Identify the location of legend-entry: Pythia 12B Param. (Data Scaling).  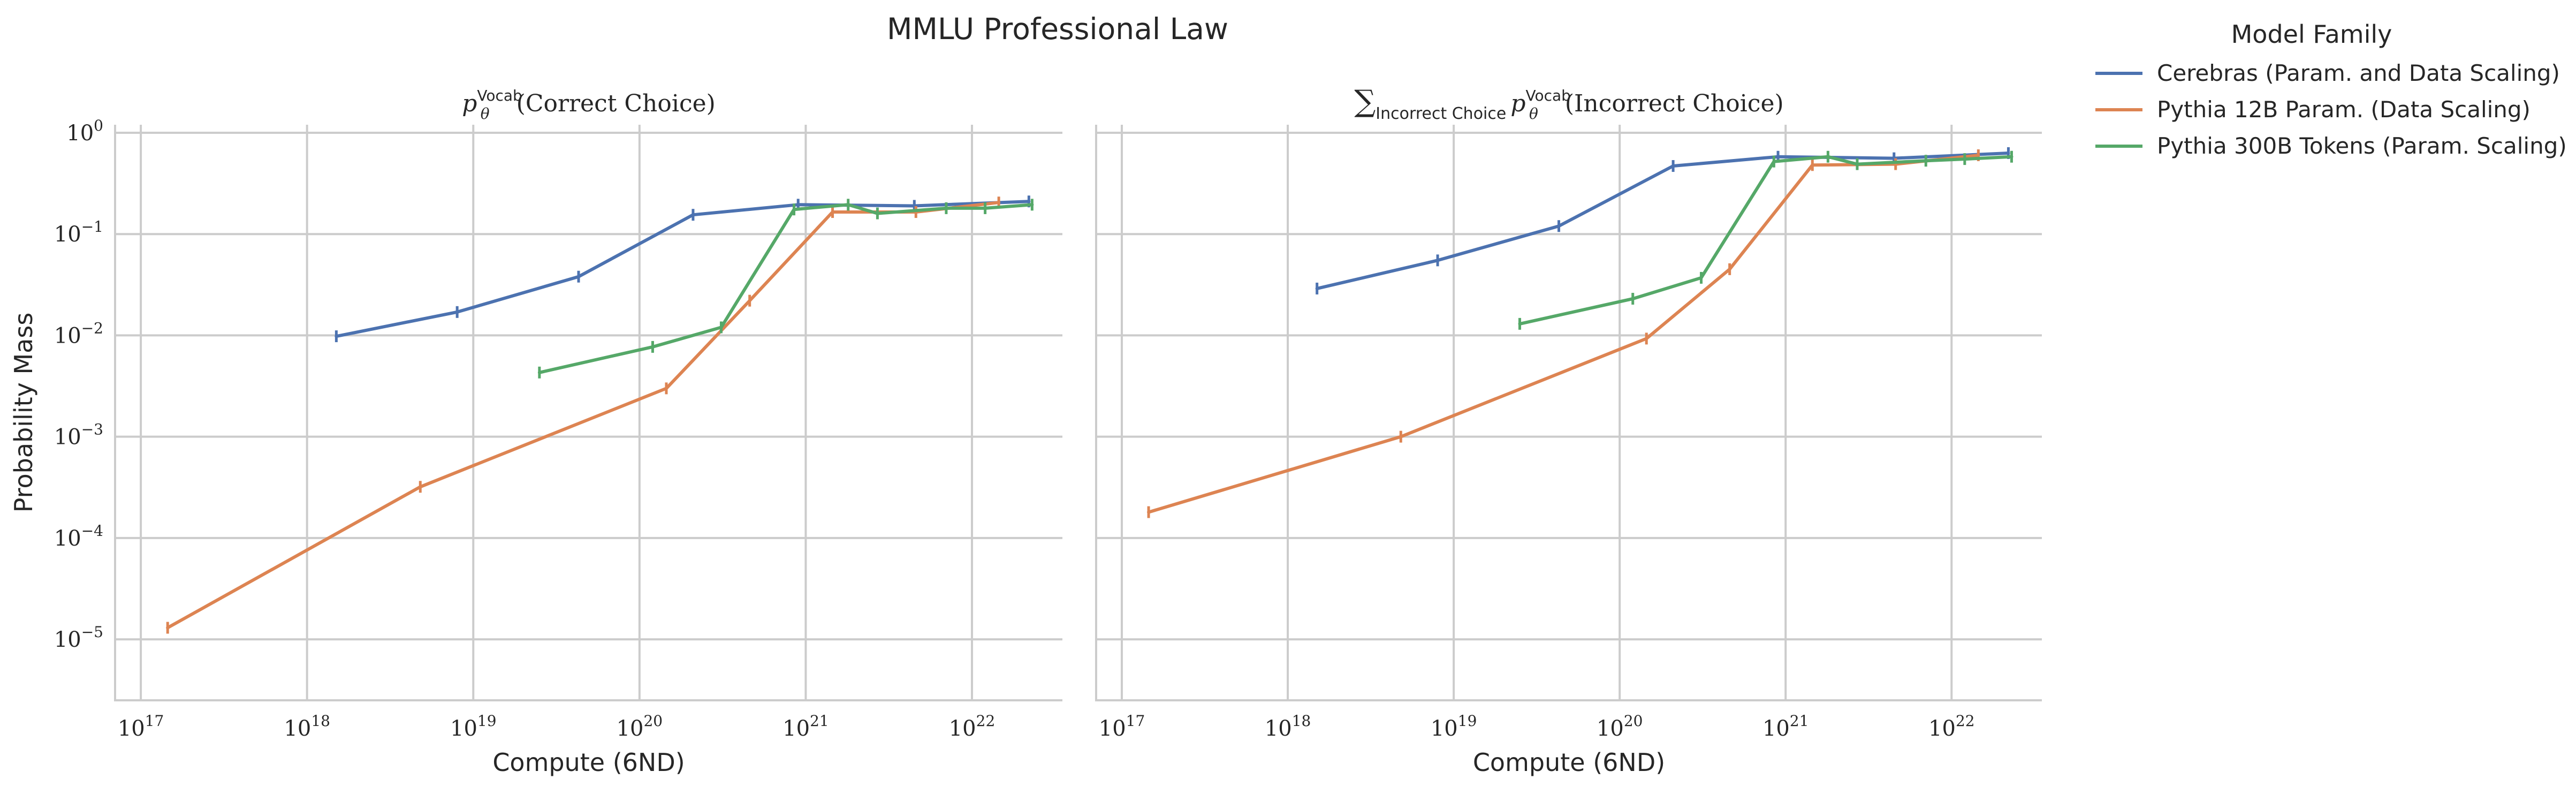
(2344, 109).